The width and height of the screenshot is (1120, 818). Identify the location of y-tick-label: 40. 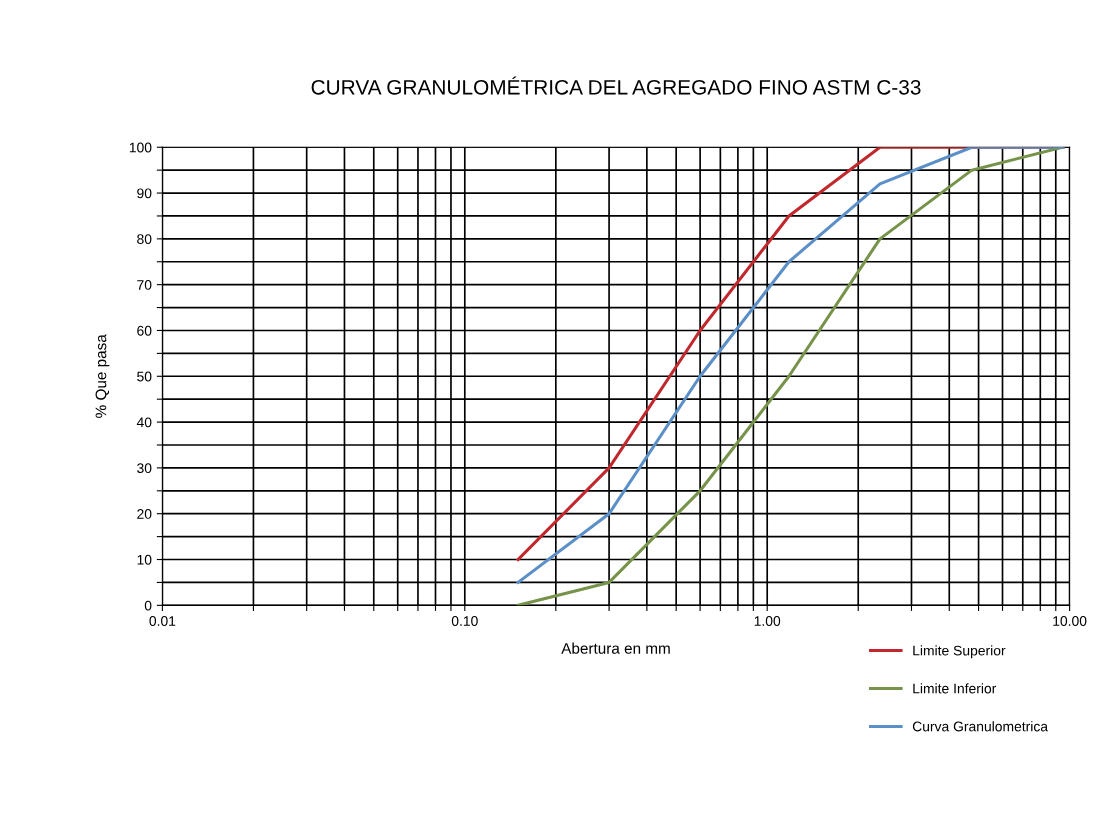
(144, 422).